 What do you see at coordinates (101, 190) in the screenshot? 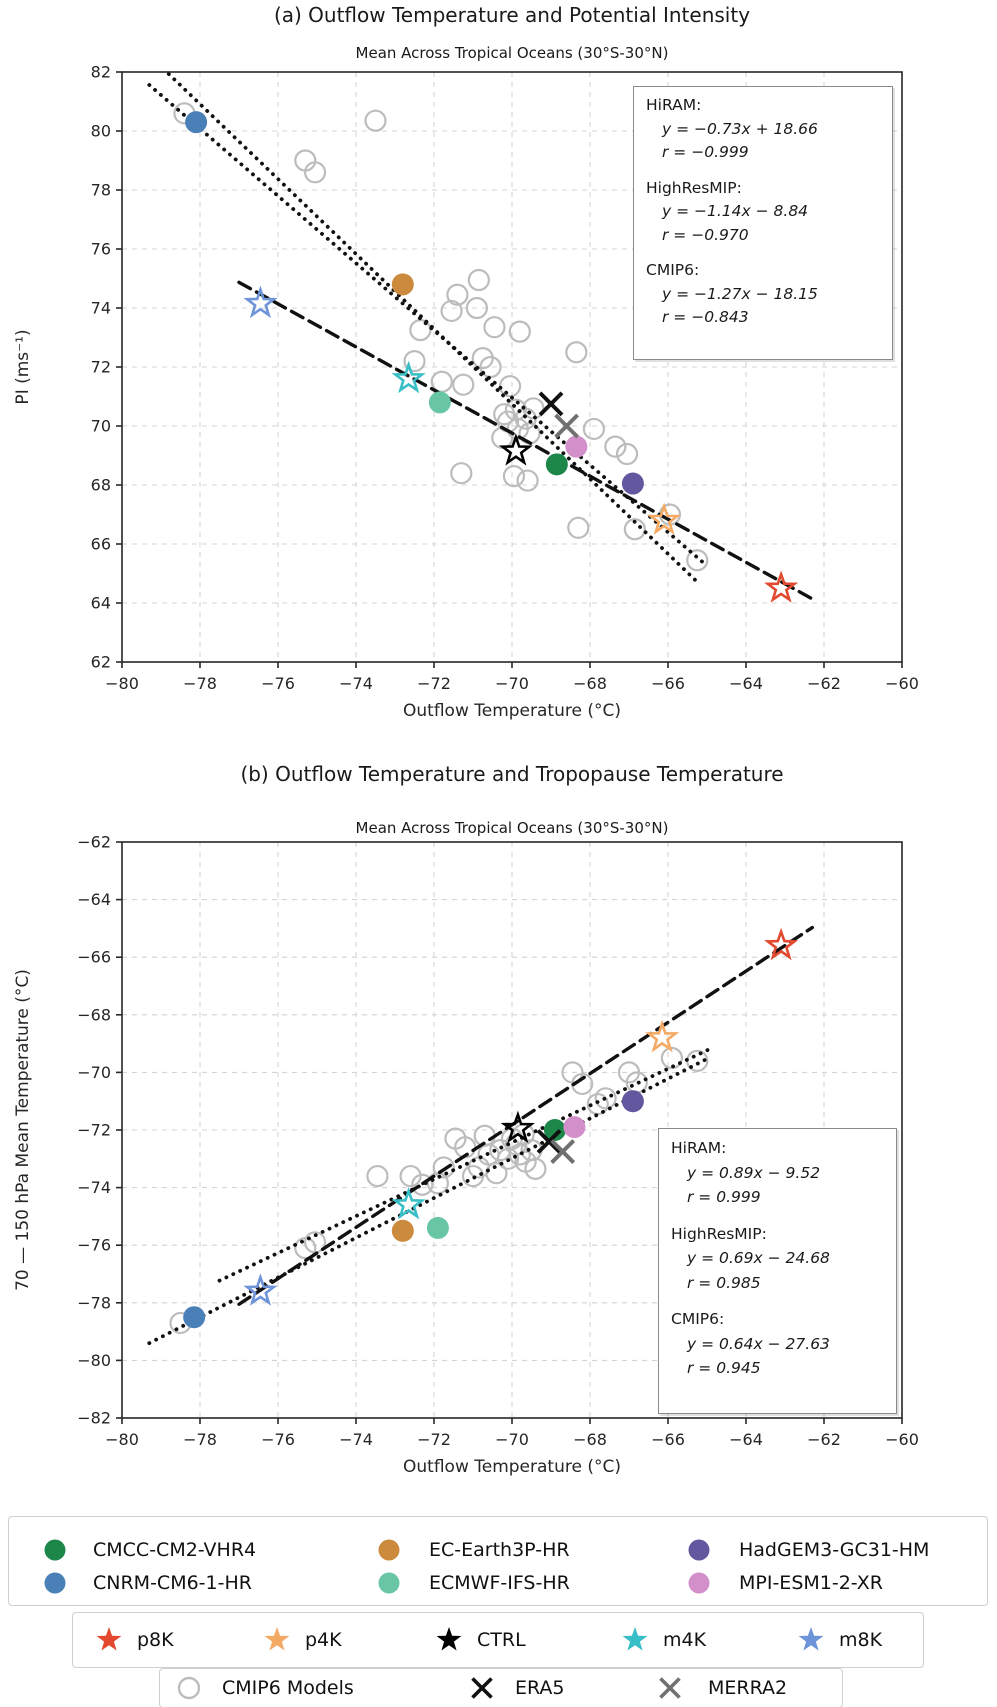
I see `y-tick-label: 78` at bounding box center [101, 190].